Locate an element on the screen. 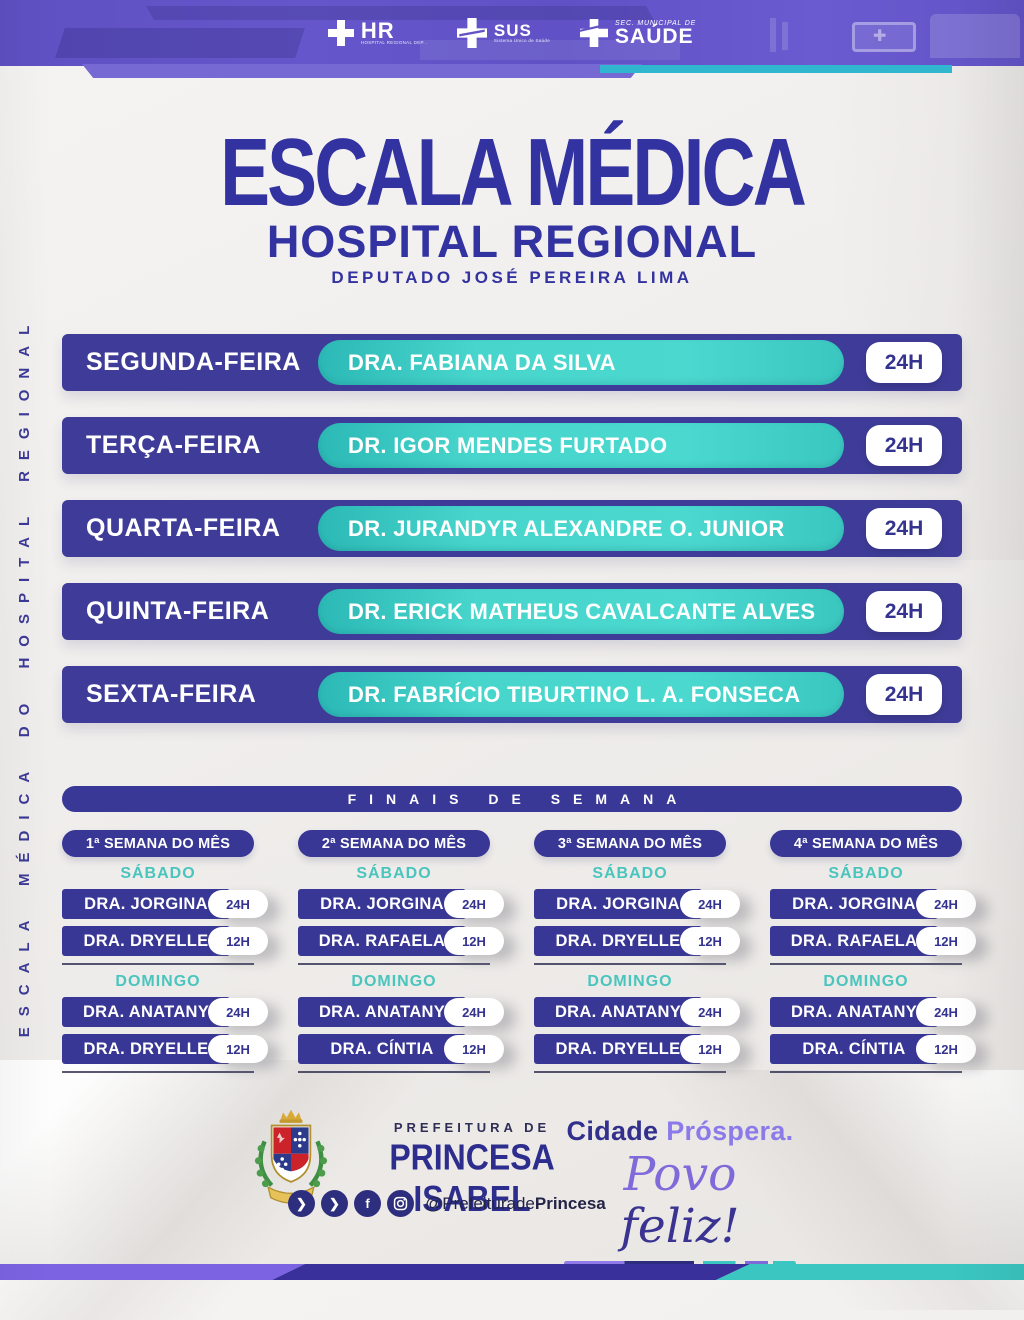 This screenshot has height=1320, width=1024. doctor-name-bar: DRA. CÍNTIA is located at coordinates (854, 1049).